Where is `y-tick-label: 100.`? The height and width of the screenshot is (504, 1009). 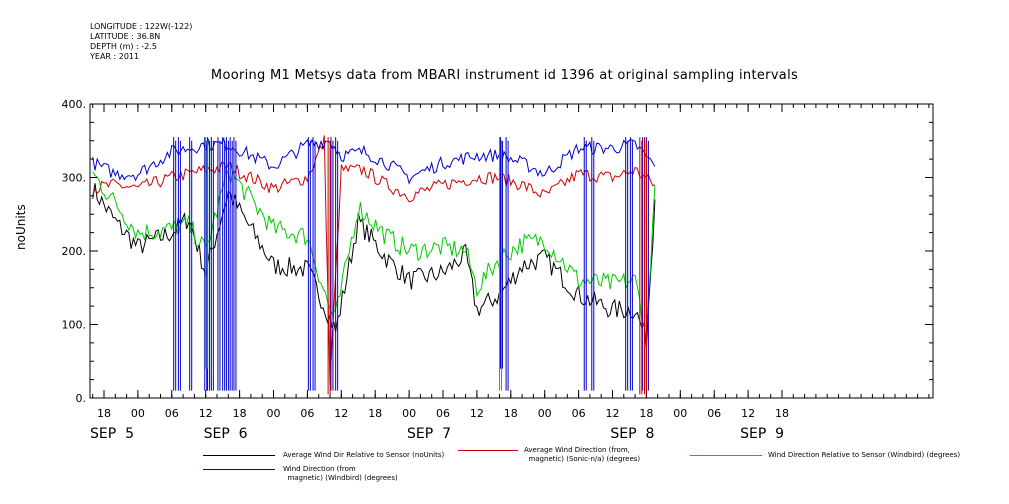 y-tick-label: 100. is located at coordinates (74, 325).